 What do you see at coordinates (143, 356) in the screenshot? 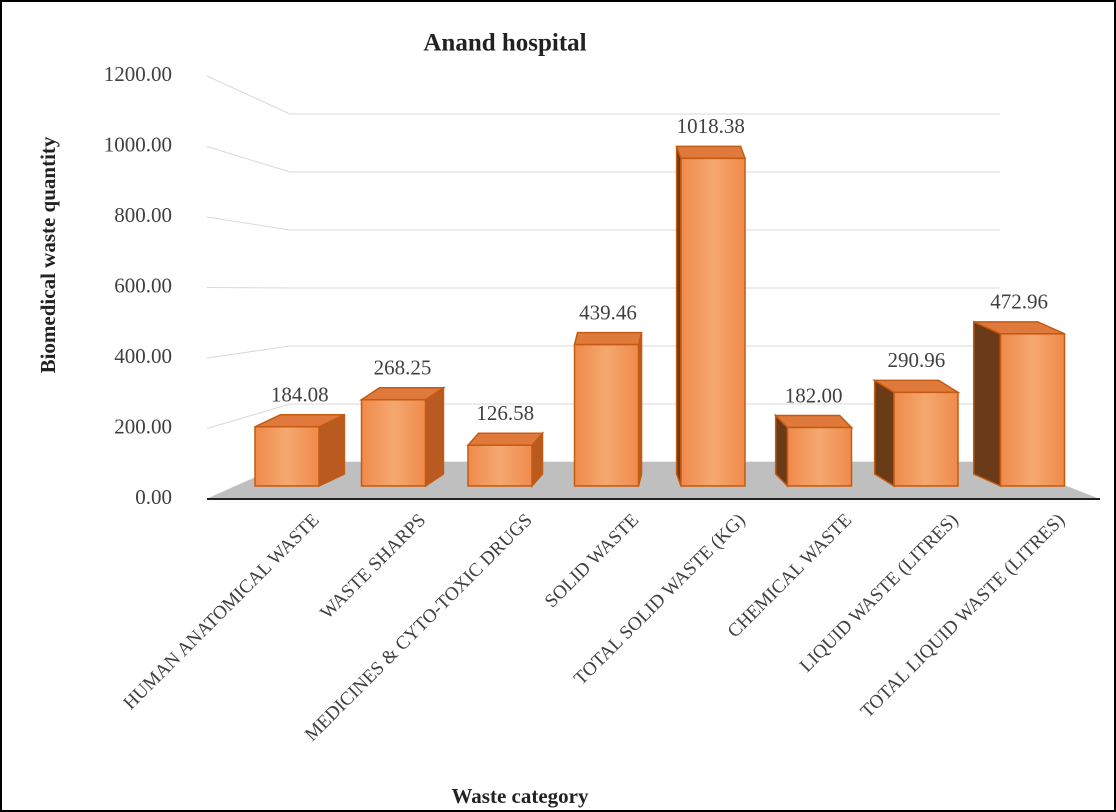
I see `y-tick-label: 400.00` at bounding box center [143, 356].